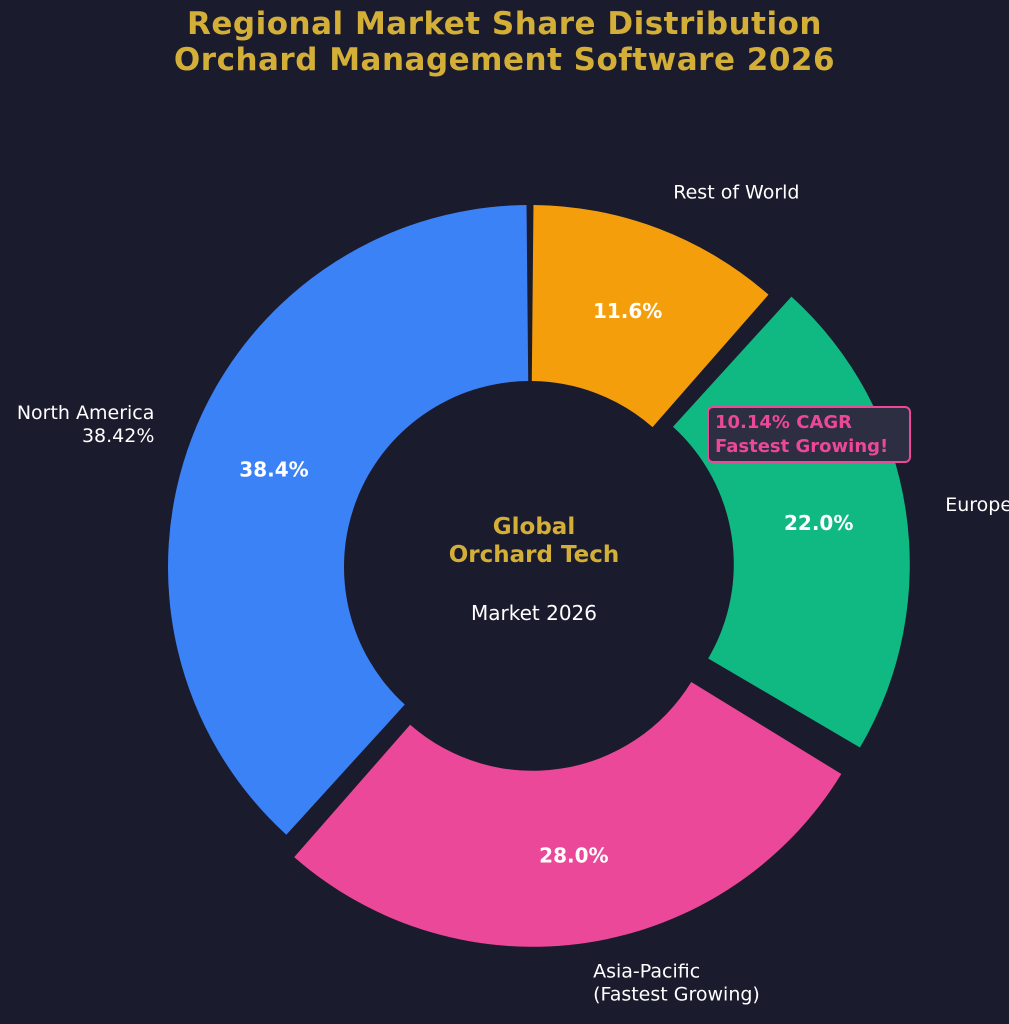 This screenshot has height=1024, width=1009. Describe the element at coordinates (534, 527) in the screenshot. I see `center-title-line1: Global` at that location.